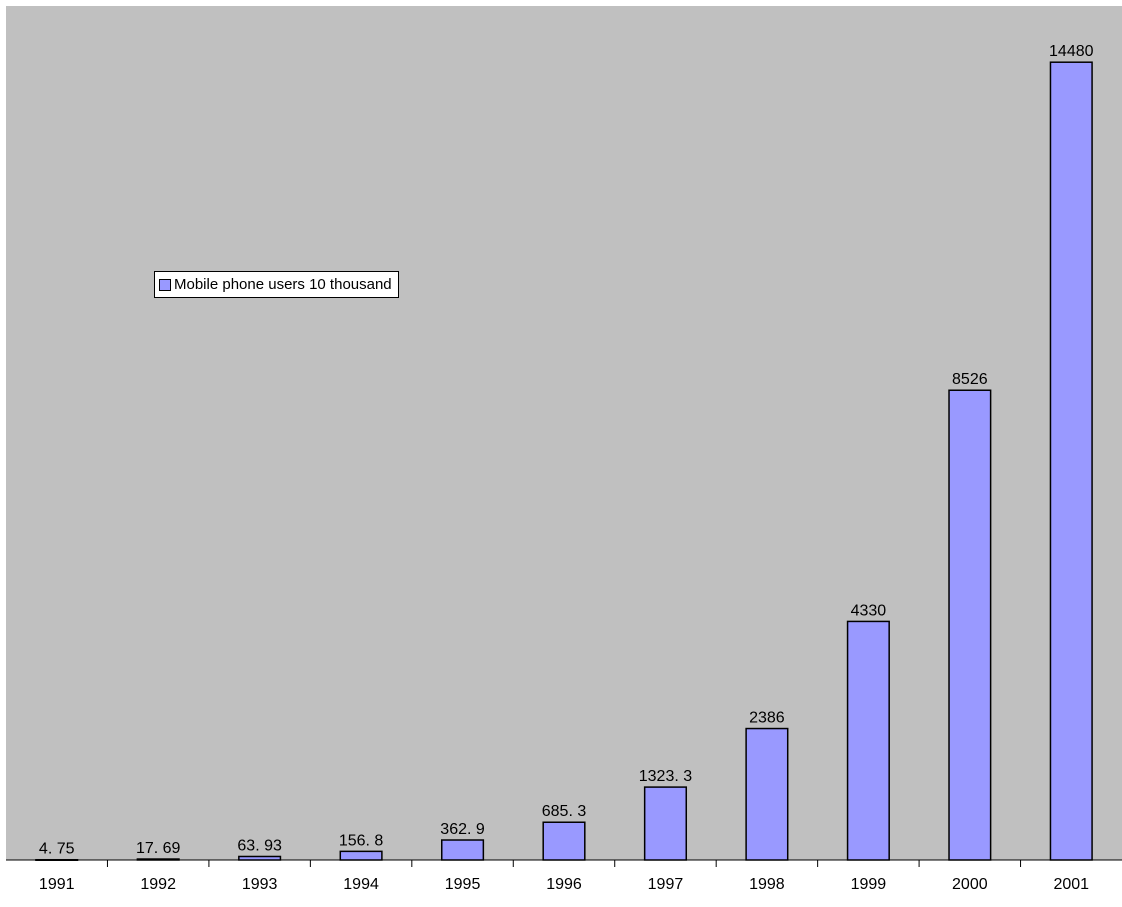  What do you see at coordinates (868, 740) in the screenshot?
I see `bar-1999` at bounding box center [868, 740].